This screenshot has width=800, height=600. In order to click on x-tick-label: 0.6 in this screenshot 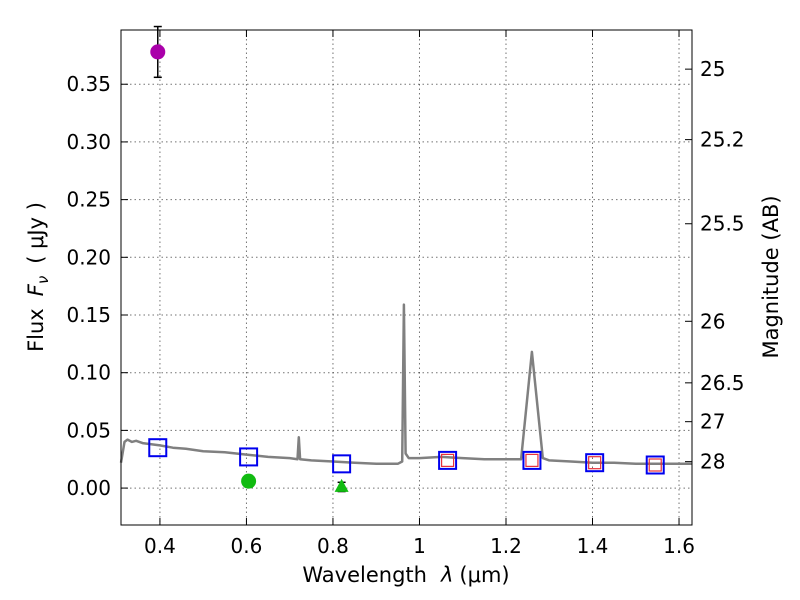, I will do `click(247, 546)`.